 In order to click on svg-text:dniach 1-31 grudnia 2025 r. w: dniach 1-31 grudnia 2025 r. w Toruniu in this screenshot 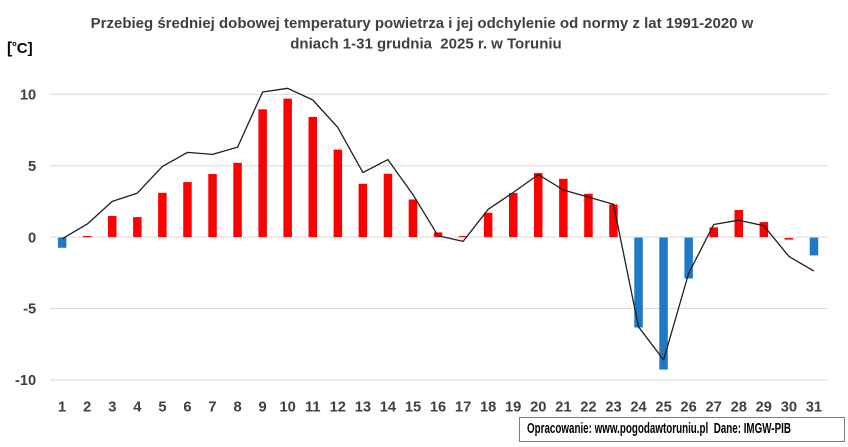, I will do `click(425, 44)`.